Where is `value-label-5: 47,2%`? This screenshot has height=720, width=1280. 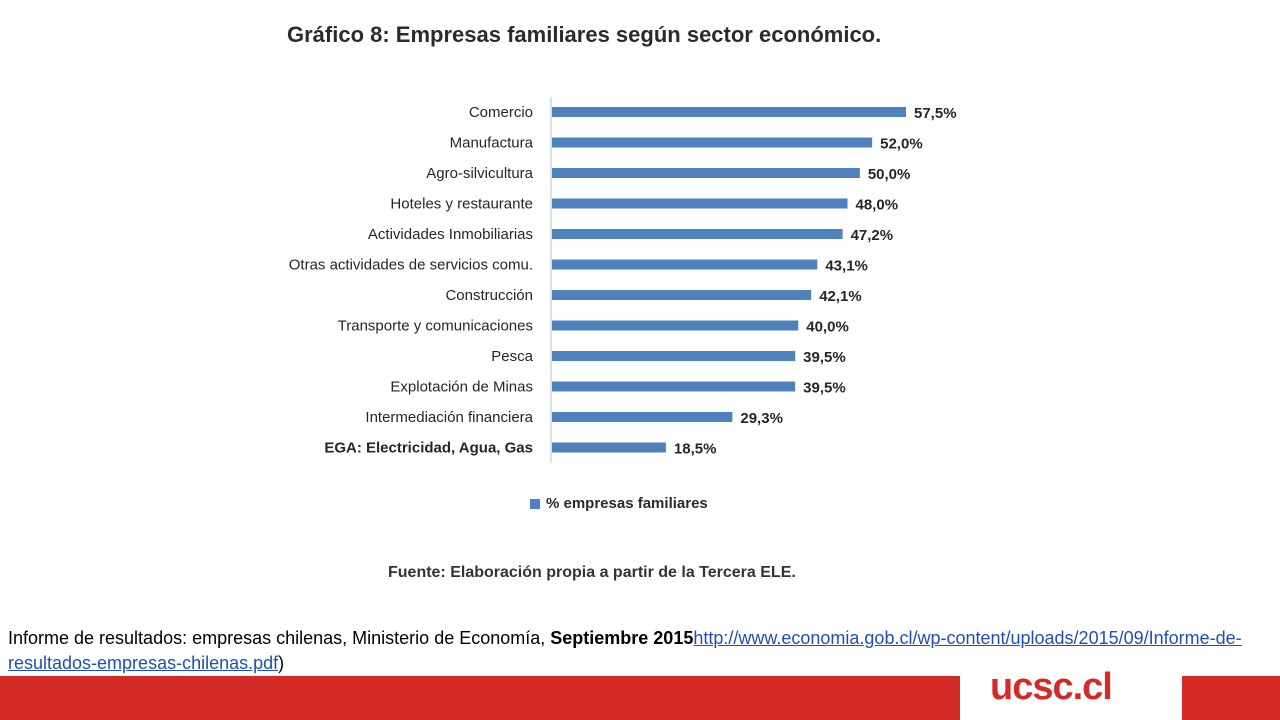 value-label-5: 47,2% is located at coordinates (872, 235).